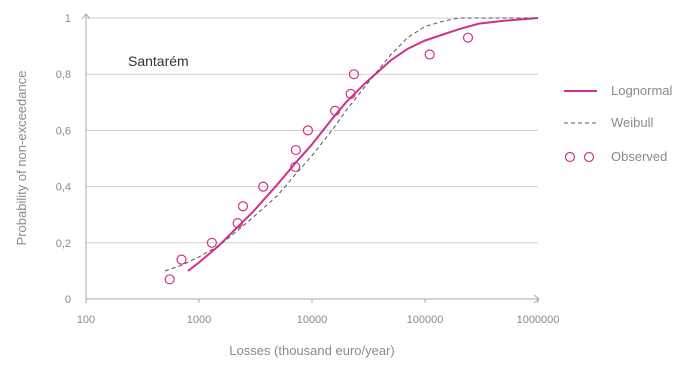 Image resolution: width=697 pixels, height=365 pixels. I want to click on x-tick-label: 1000, so click(199, 320).